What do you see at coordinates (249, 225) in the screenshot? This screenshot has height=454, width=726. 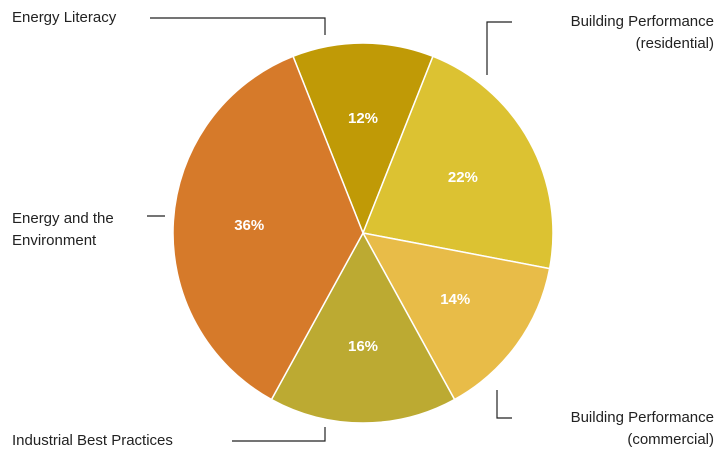 I see `slice-label: 36%` at bounding box center [249, 225].